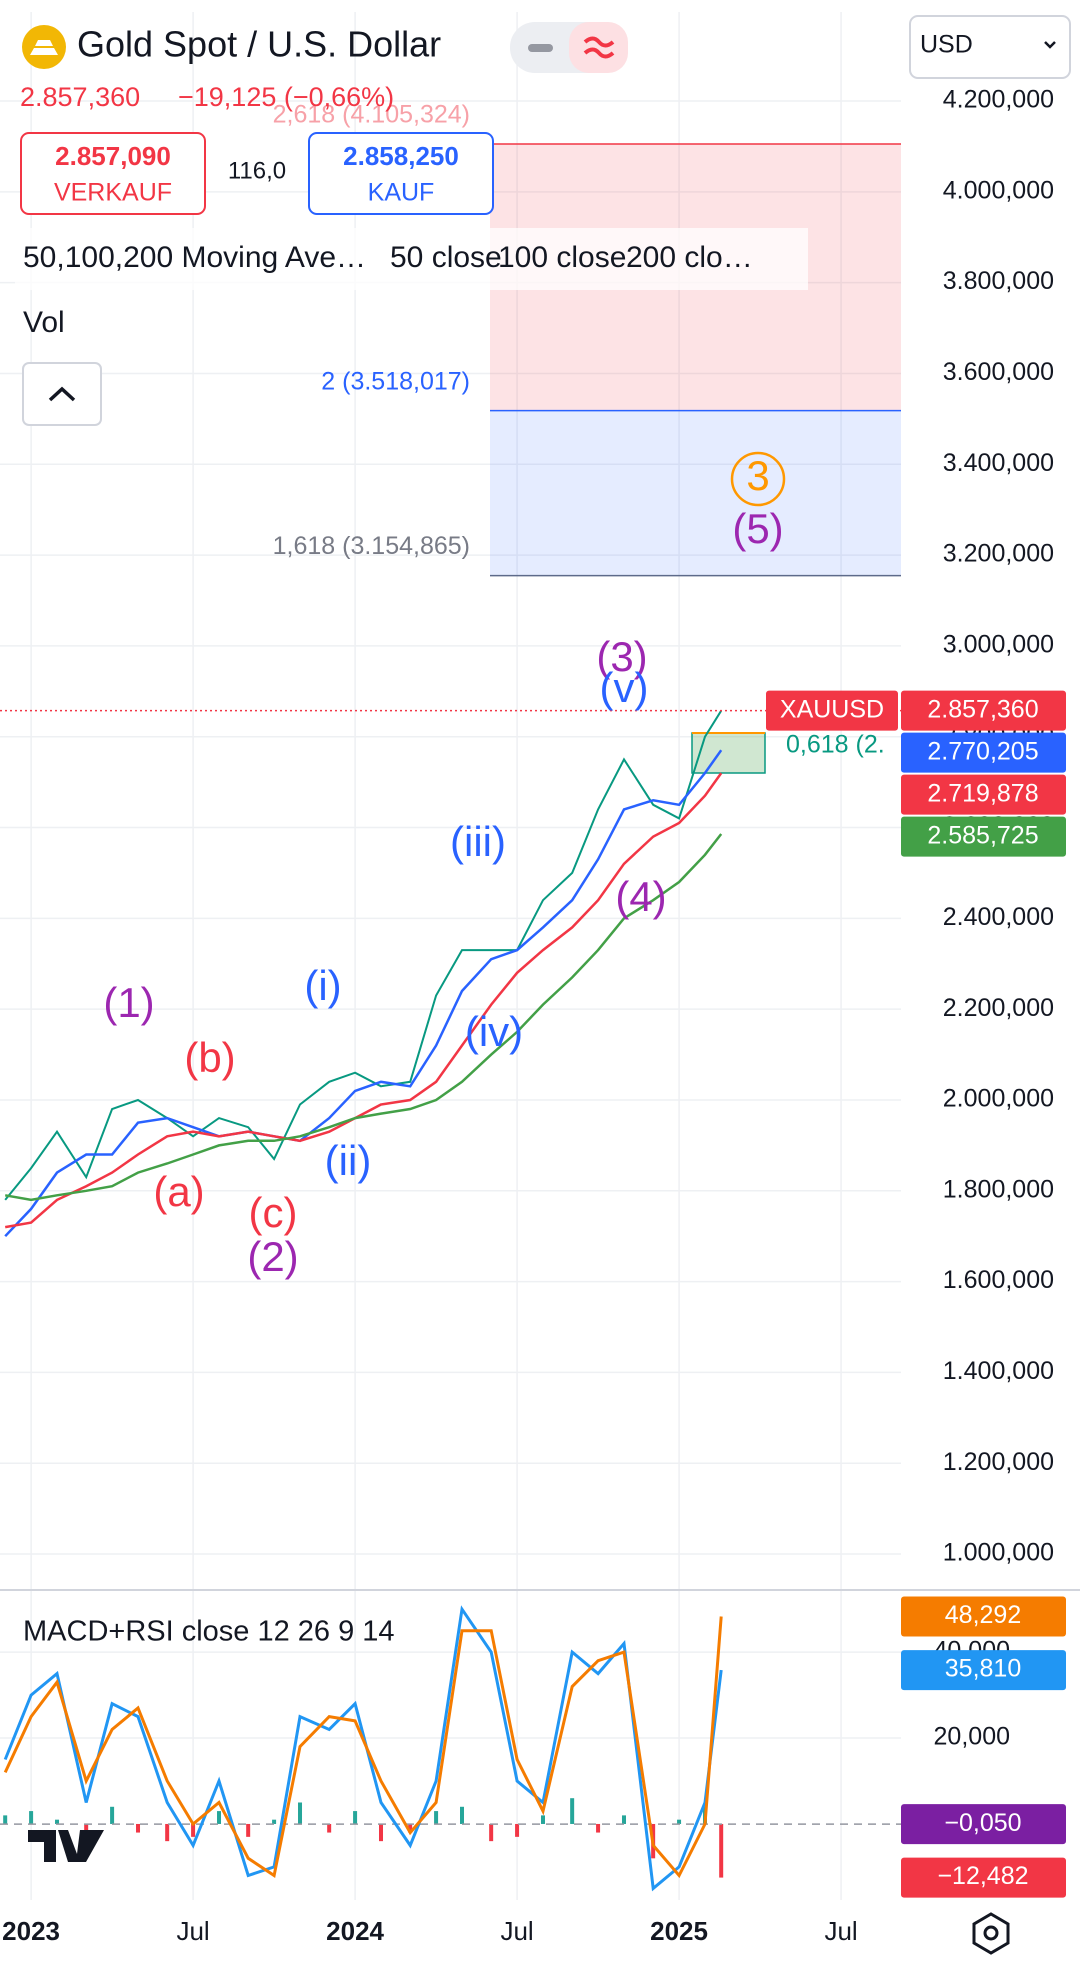  What do you see at coordinates (982, 835) in the screenshot?
I see `price-tag-label: 2.585,725` at bounding box center [982, 835].